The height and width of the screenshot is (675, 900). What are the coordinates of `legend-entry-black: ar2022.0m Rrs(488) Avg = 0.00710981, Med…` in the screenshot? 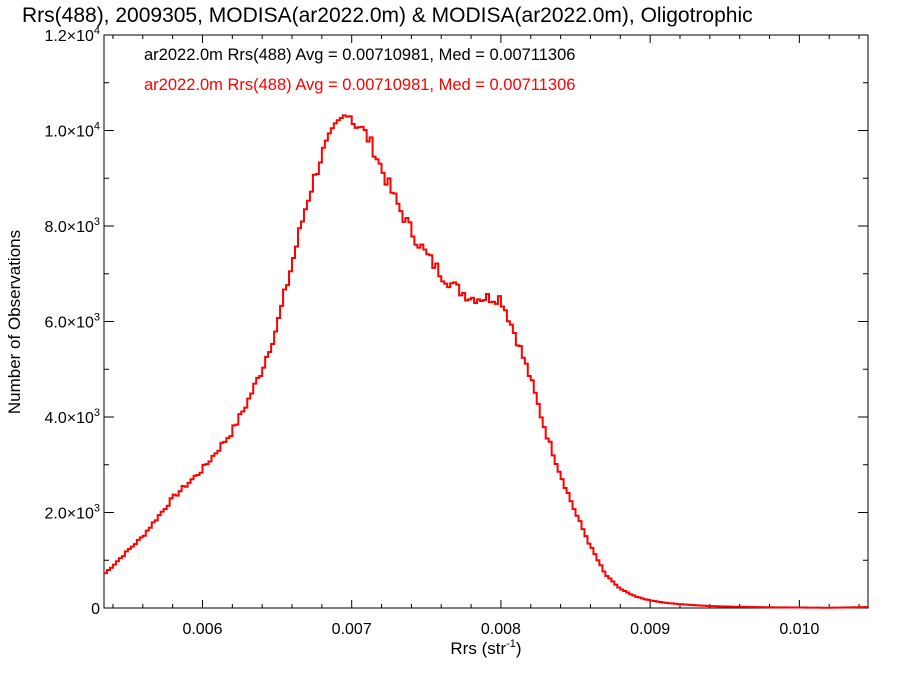 It's located at (359, 55).